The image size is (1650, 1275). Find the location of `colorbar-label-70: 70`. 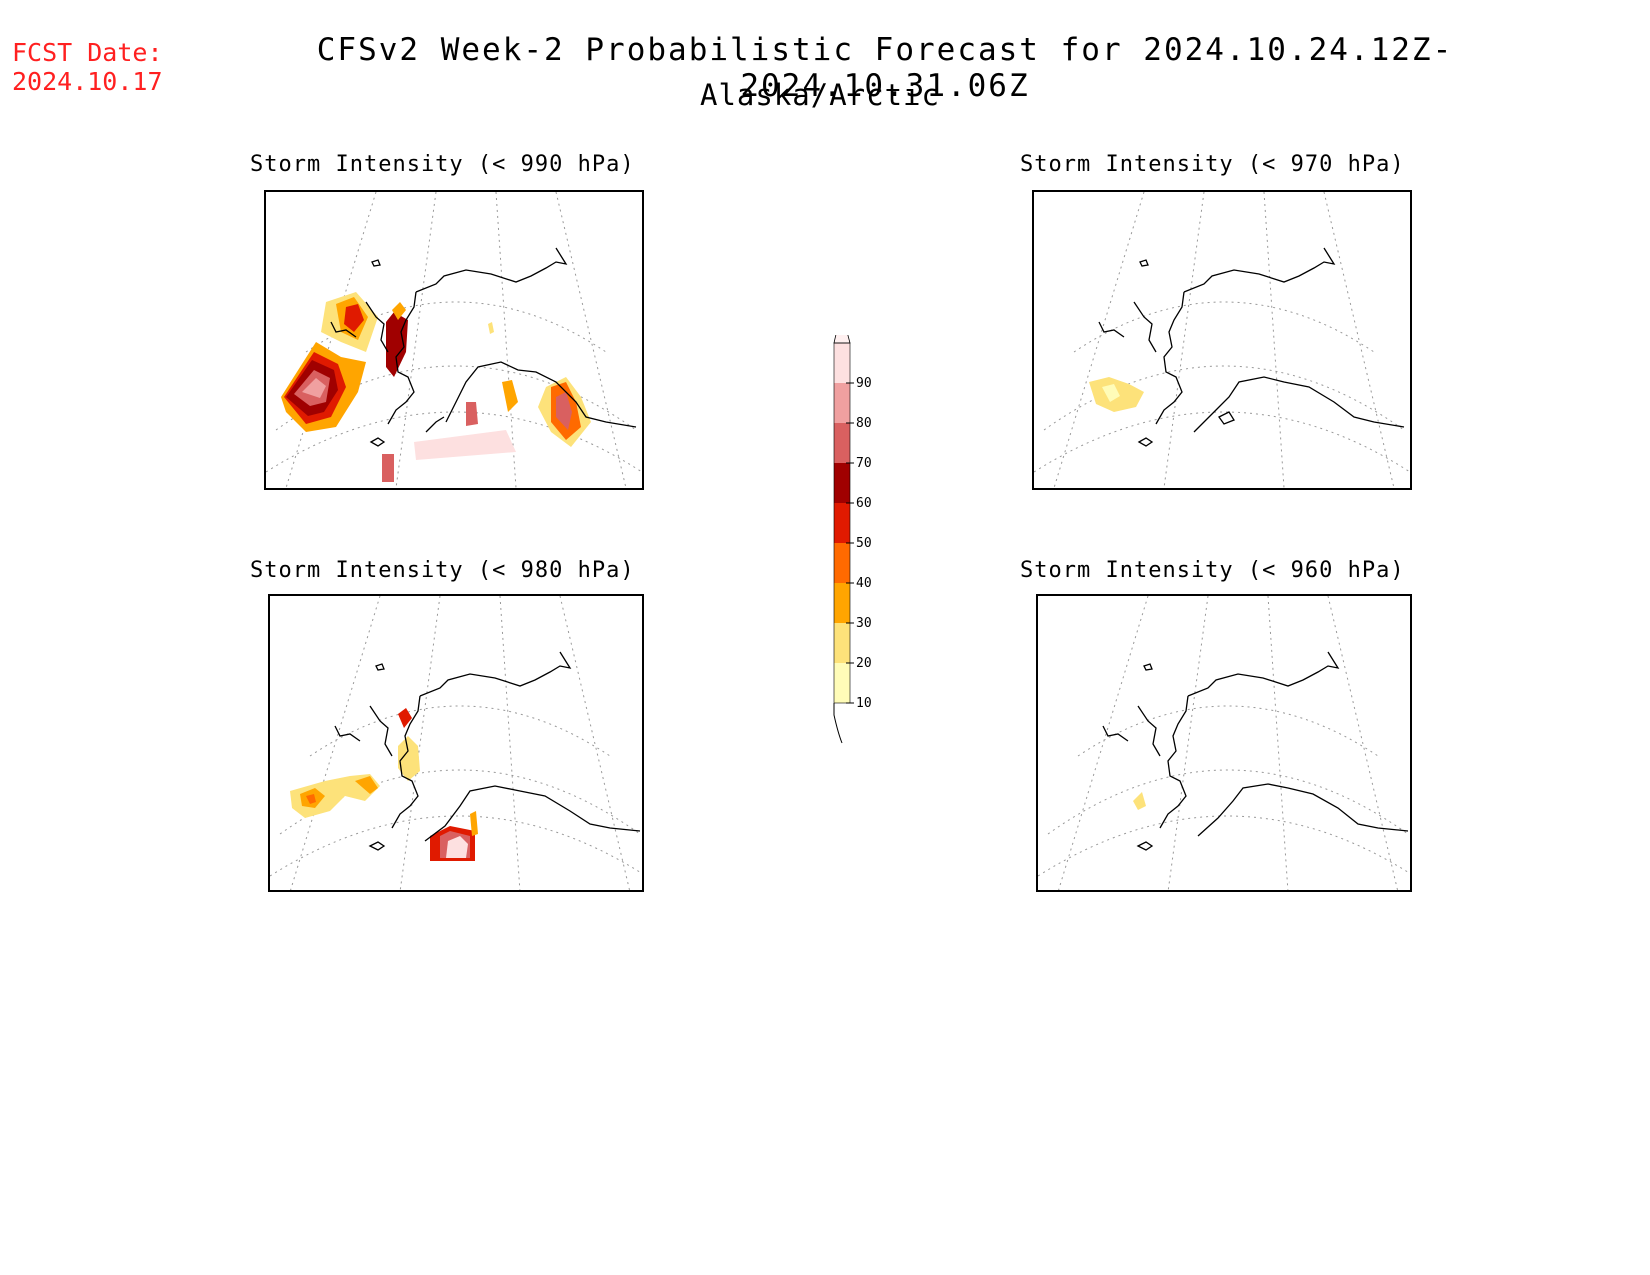

colorbar-label-70: 70 is located at coordinates (864, 463).